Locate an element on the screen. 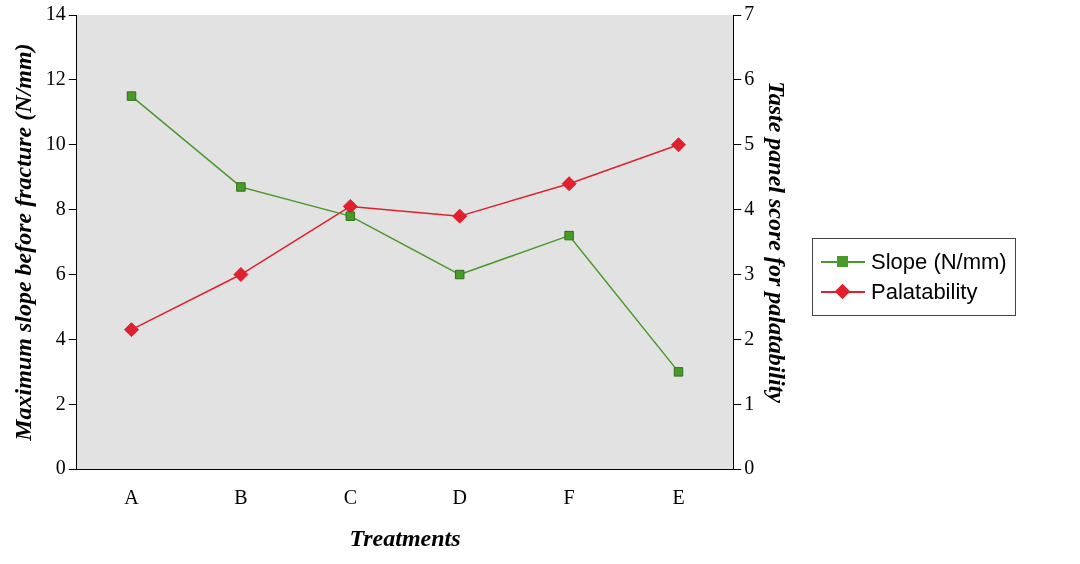 The image size is (1080, 564). x-tick-label: C is located at coordinates (350, 497).